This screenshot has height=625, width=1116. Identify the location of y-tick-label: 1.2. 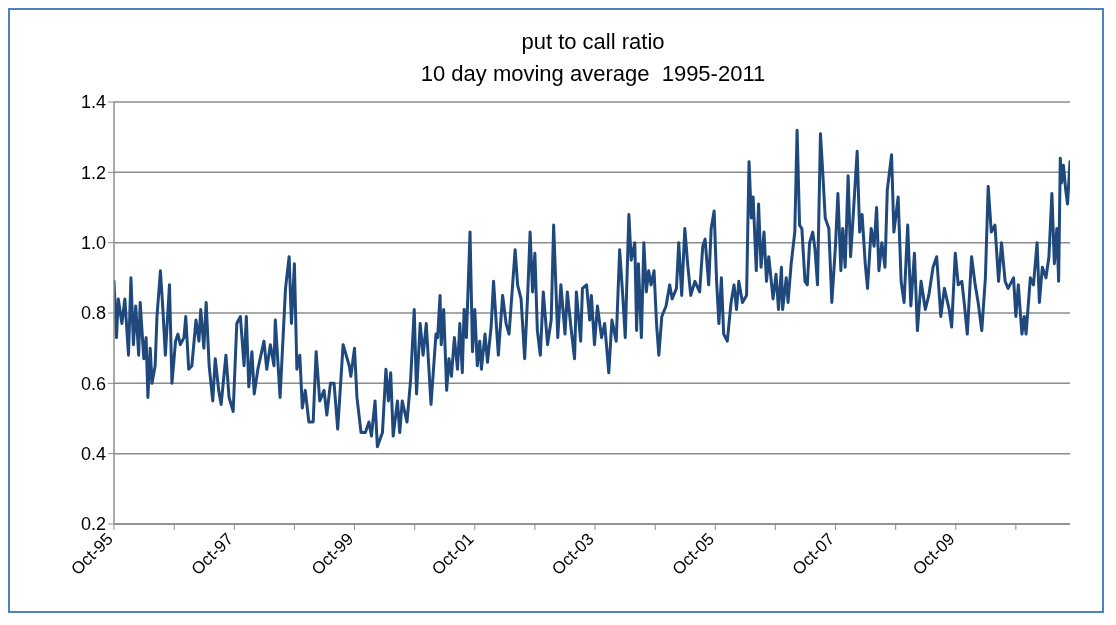
(93, 172).